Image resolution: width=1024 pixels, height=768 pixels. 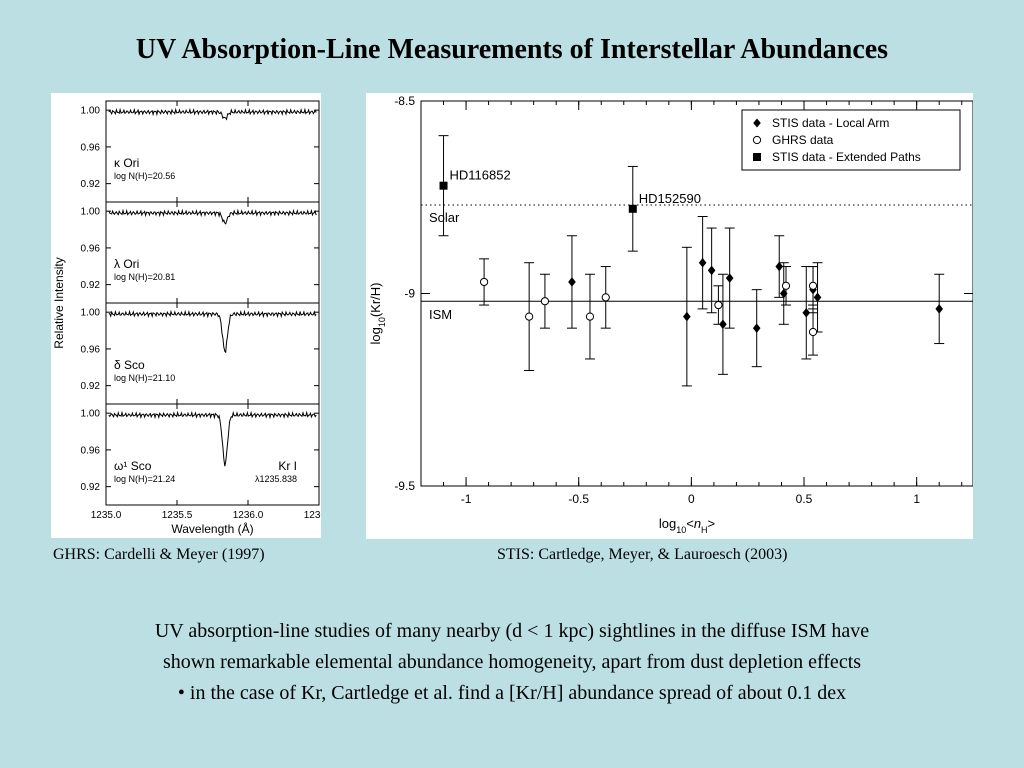 I want to click on x-tick-label: 1, so click(x=916, y=499).